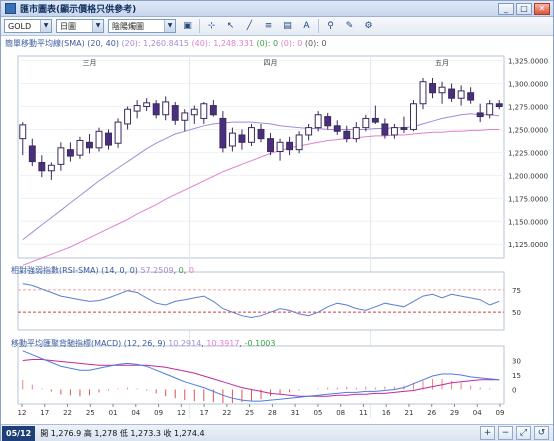 Image resolution: width=554 pixels, height=441 pixels. What do you see at coordinates (318, 26) in the screenshot?
I see `toolbar-separator` at bounding box center [318, 26].